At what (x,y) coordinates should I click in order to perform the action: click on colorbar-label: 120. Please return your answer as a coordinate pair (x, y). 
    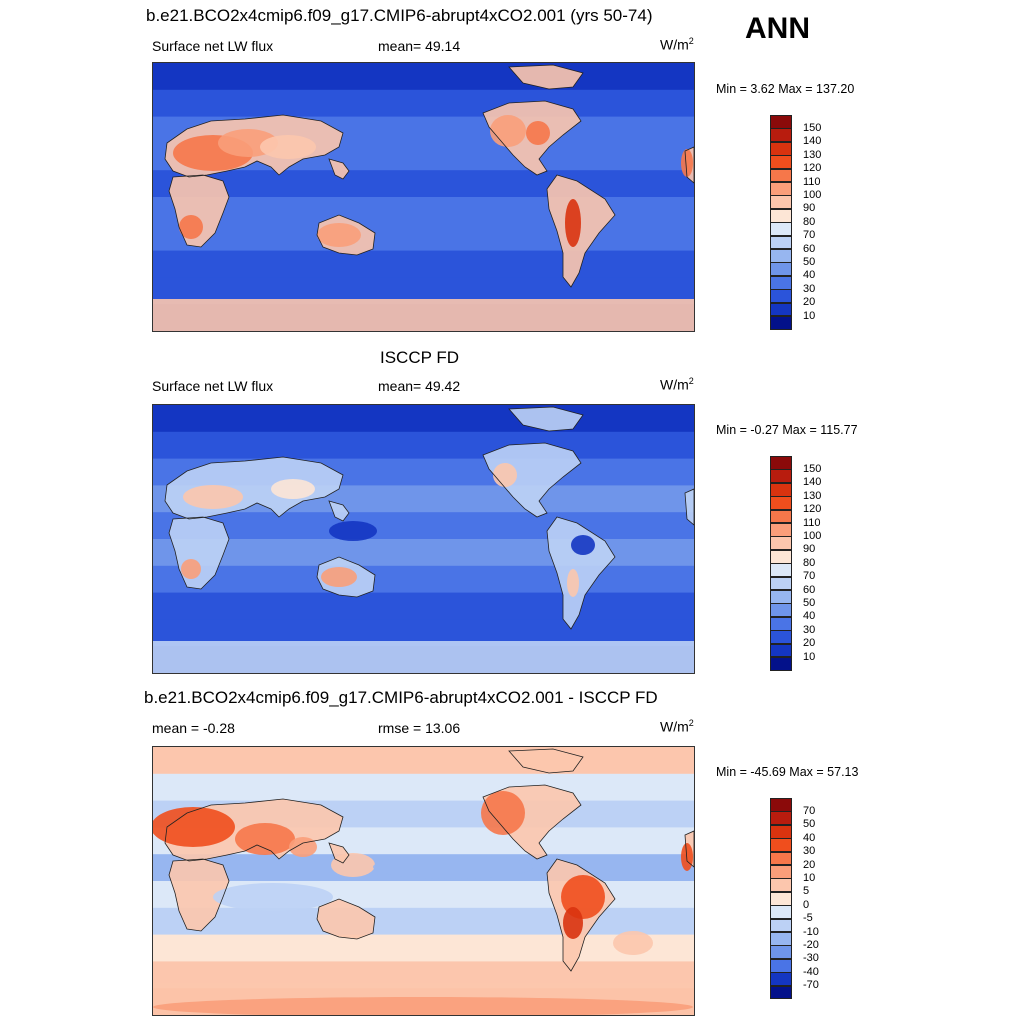
    Looking at the image, I should click on (812, 168).